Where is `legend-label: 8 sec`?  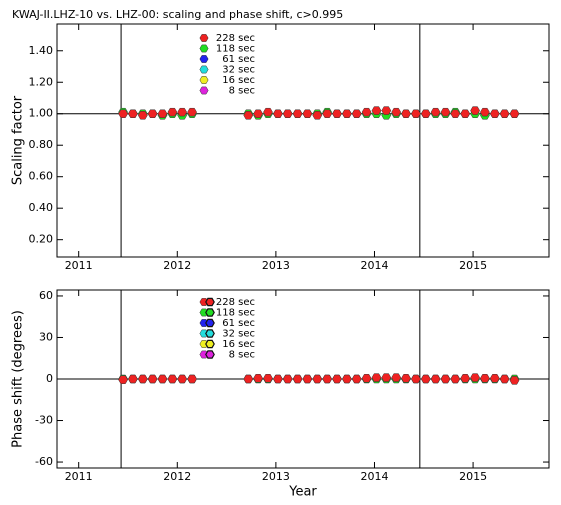
legend-label: 8 sec is located at coordinates (242, 91).